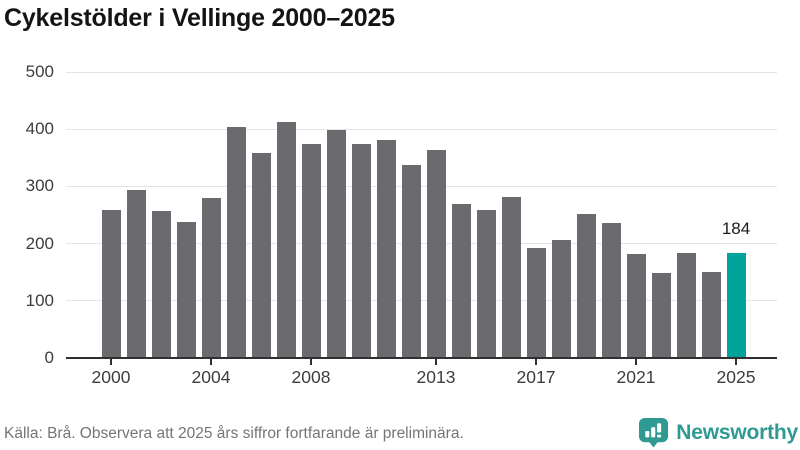  Describe the element at coordinates (49, 357) in the screenshot. I see `y-tick-label-0: 0` at that location.